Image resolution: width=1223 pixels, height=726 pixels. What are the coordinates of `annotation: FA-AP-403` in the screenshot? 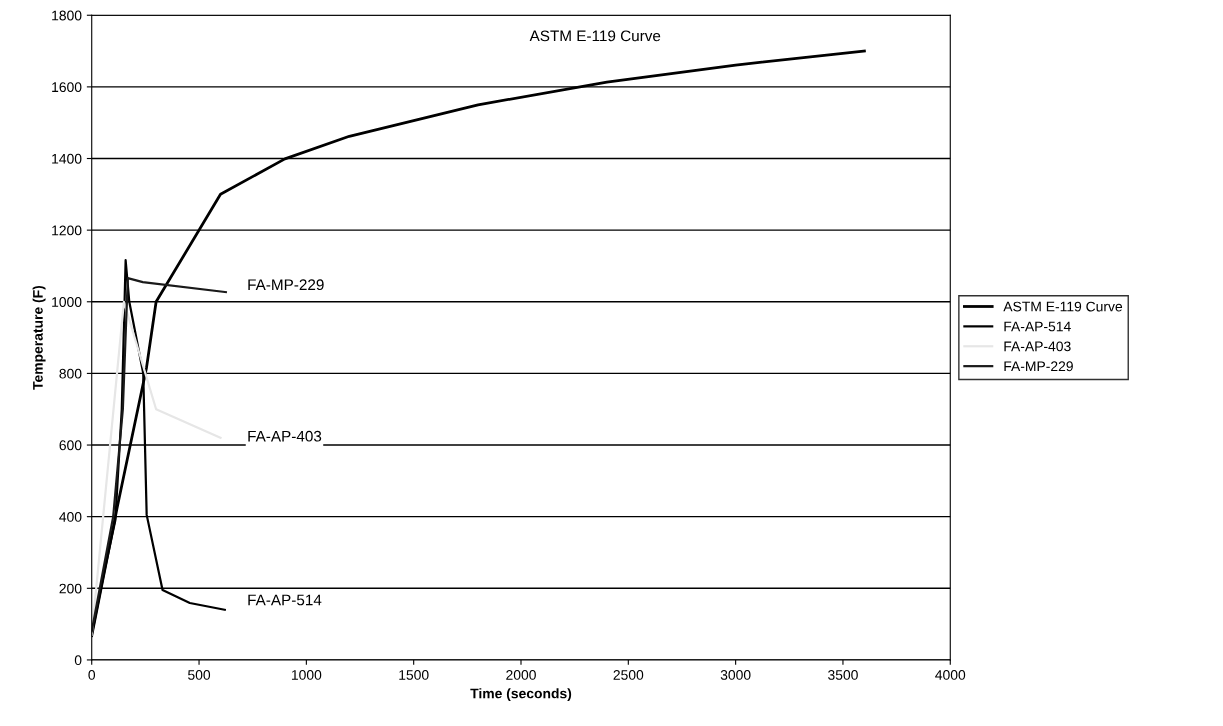 It's located at (285, 436).